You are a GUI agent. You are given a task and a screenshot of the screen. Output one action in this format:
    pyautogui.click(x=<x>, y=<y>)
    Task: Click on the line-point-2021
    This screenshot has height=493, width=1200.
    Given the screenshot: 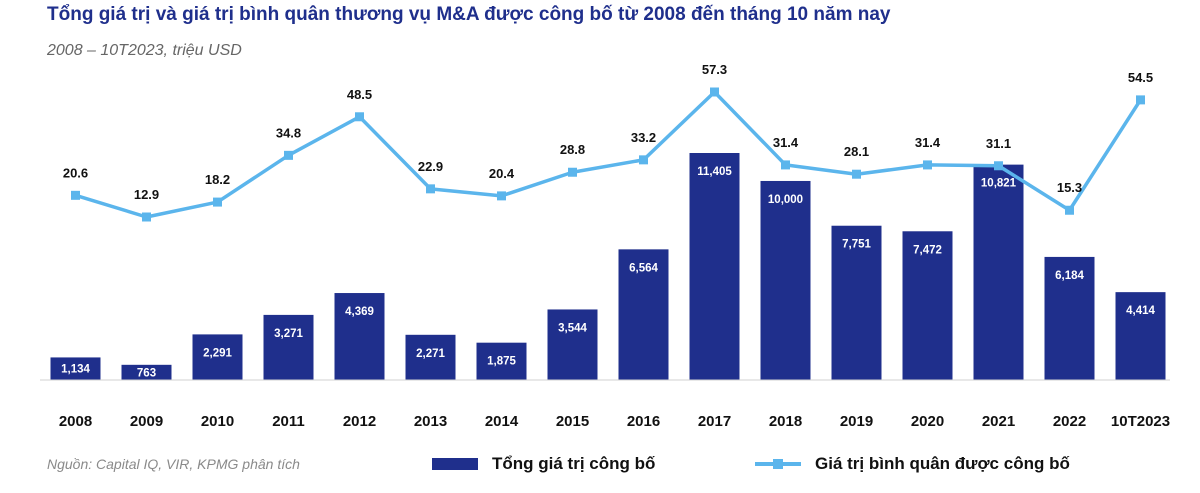 What is the action you would take?
    pyautogui.click(x=998, y=166)
    